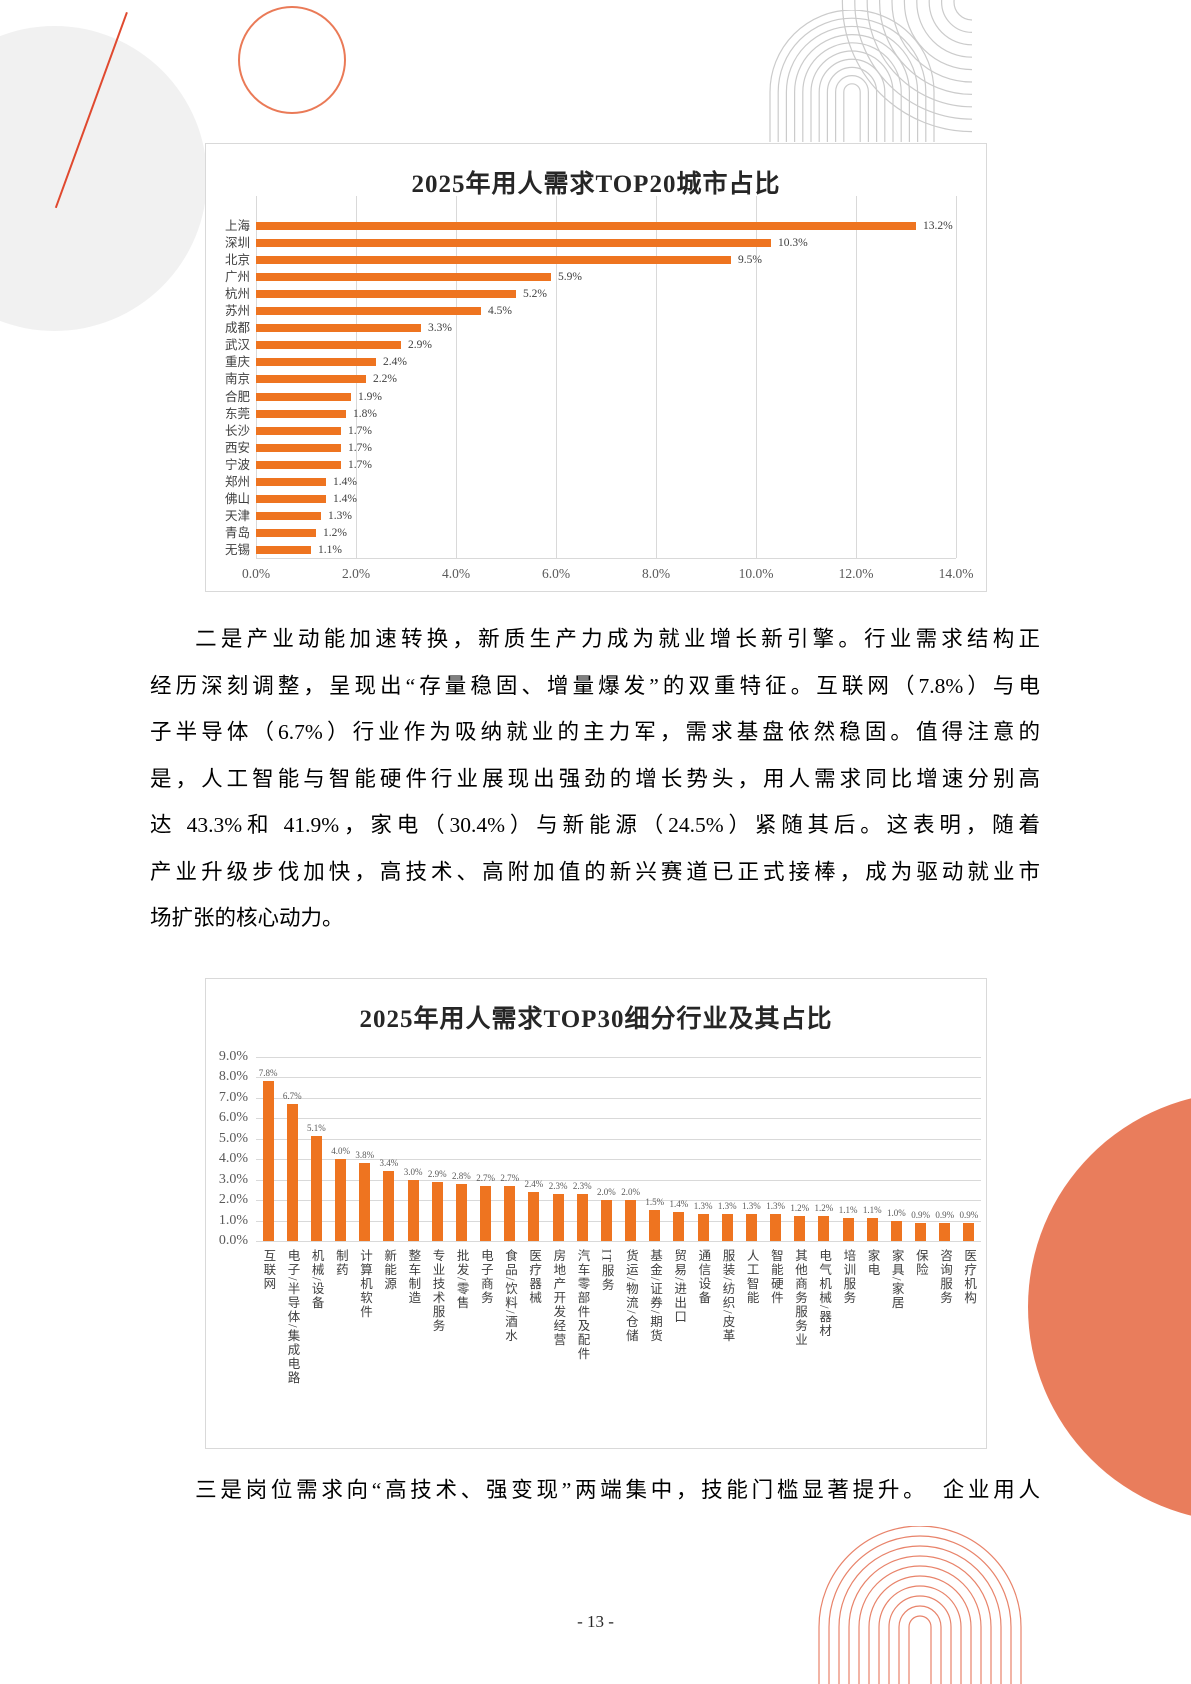 This screenshot has height=1684, width=1191. I want to click on page-number: - 13 -, so click(595, 1621).